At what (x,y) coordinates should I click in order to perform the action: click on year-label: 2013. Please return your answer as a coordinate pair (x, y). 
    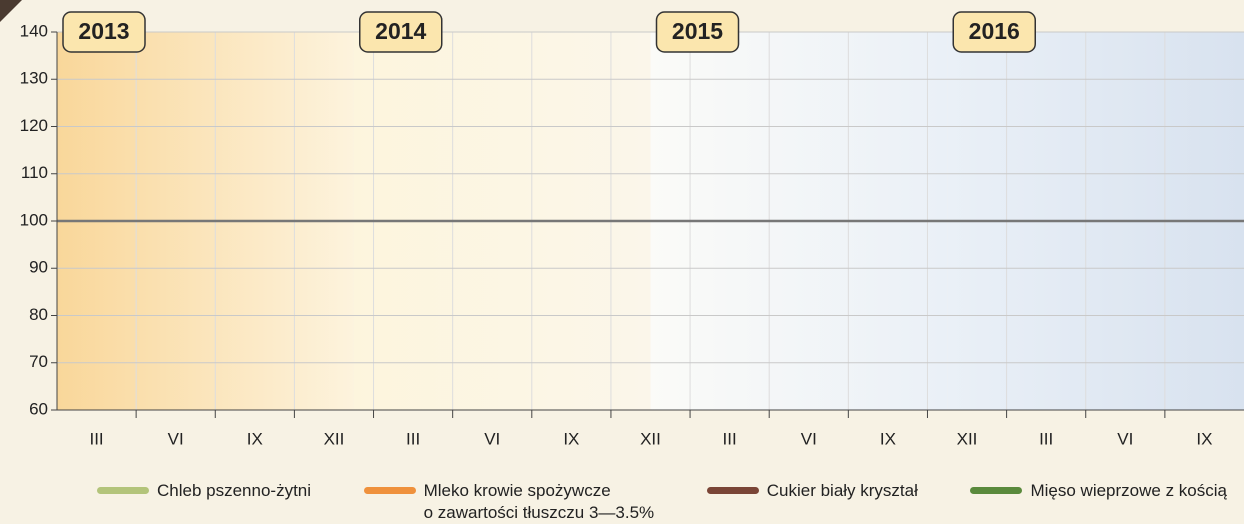
    Looking at the image, I should click on (103, 31).